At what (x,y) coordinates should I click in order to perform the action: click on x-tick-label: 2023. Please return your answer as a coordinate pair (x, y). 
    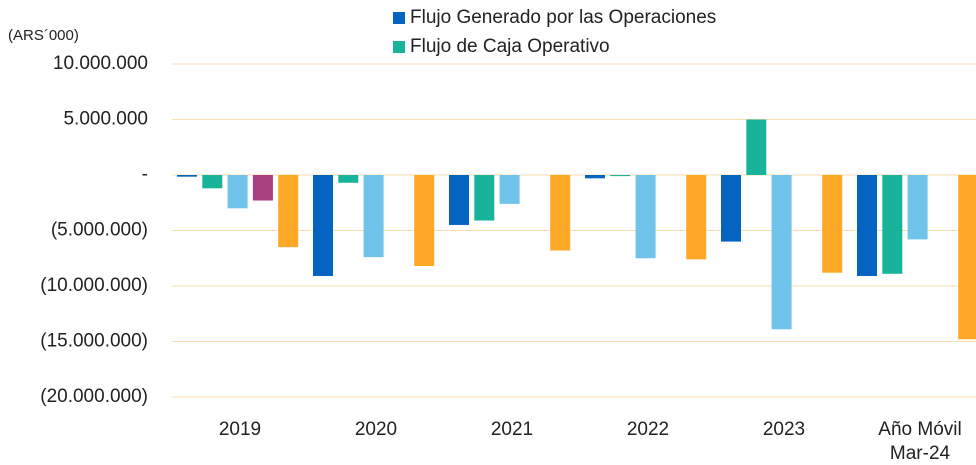
    Looking at the image, I should click on (784, 429).